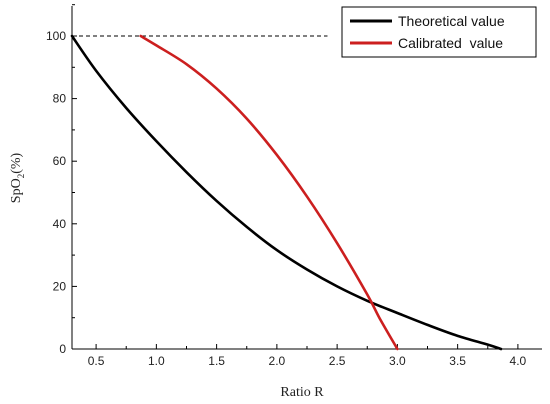  Describe the element at coordinates (518, 361) in the screenshot. I see `x-tick-label: 4.0` at that location.